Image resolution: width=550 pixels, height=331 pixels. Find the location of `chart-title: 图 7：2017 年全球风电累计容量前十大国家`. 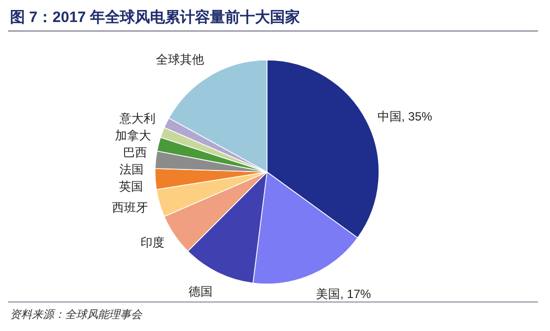

chart-title: 图 7：2017 年全球风电累计容量前十大国家 is located at coordinates (155, 17).